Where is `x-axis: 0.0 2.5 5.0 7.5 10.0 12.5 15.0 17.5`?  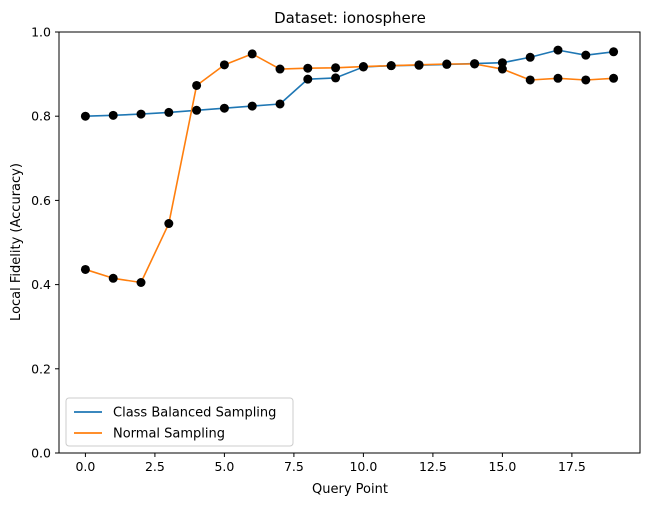 x-axis: 0.0 2.5 5.0 7.5 10.0 12.5 15.0 17.5 is located at coordinates (330, 463).